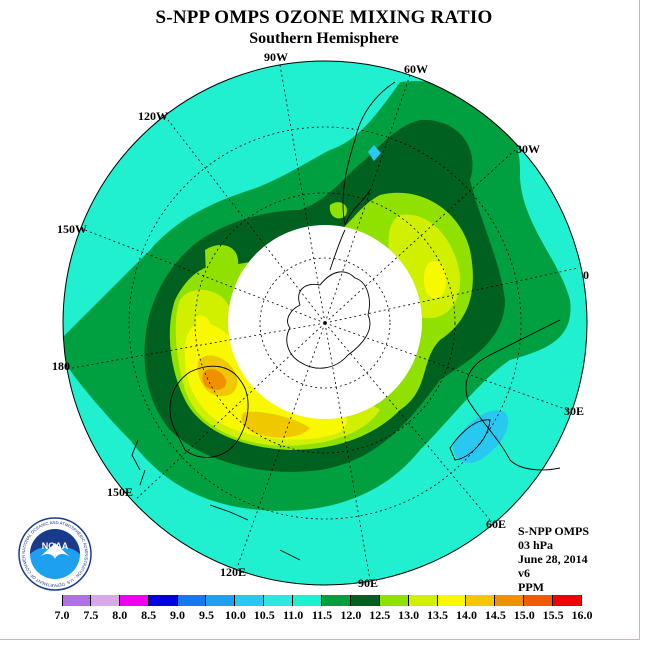 This screenshot has width=648, height=648. I want to click on lon-label-150w: 150W, so click(72, 229).